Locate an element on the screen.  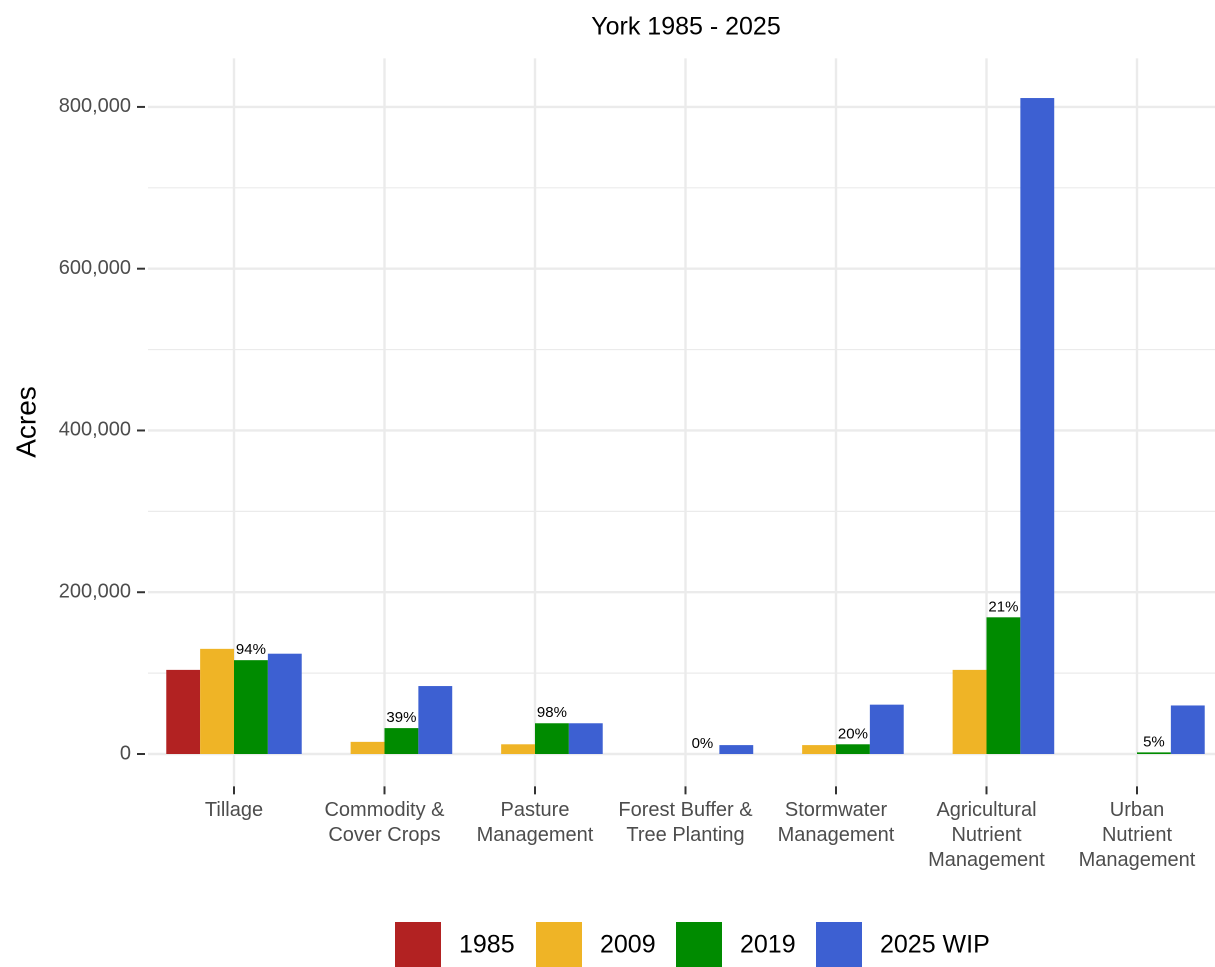
y-tick-label: 0 is located at coordinates (125, 753).